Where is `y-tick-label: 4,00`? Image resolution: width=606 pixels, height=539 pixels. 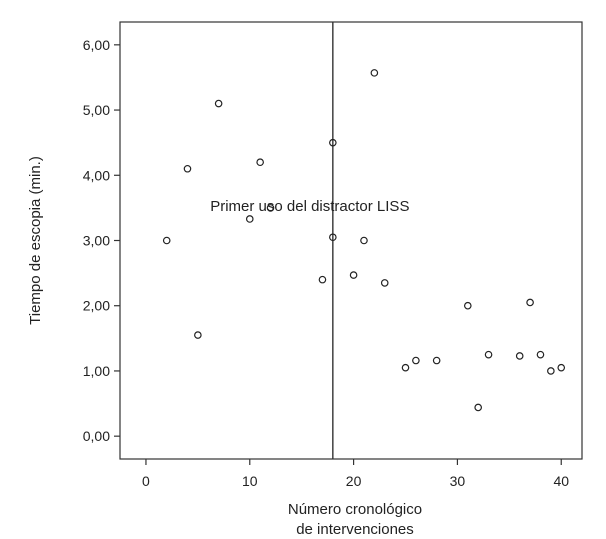
y-tick-label: 4,00 is located at coordinates (96, 175).